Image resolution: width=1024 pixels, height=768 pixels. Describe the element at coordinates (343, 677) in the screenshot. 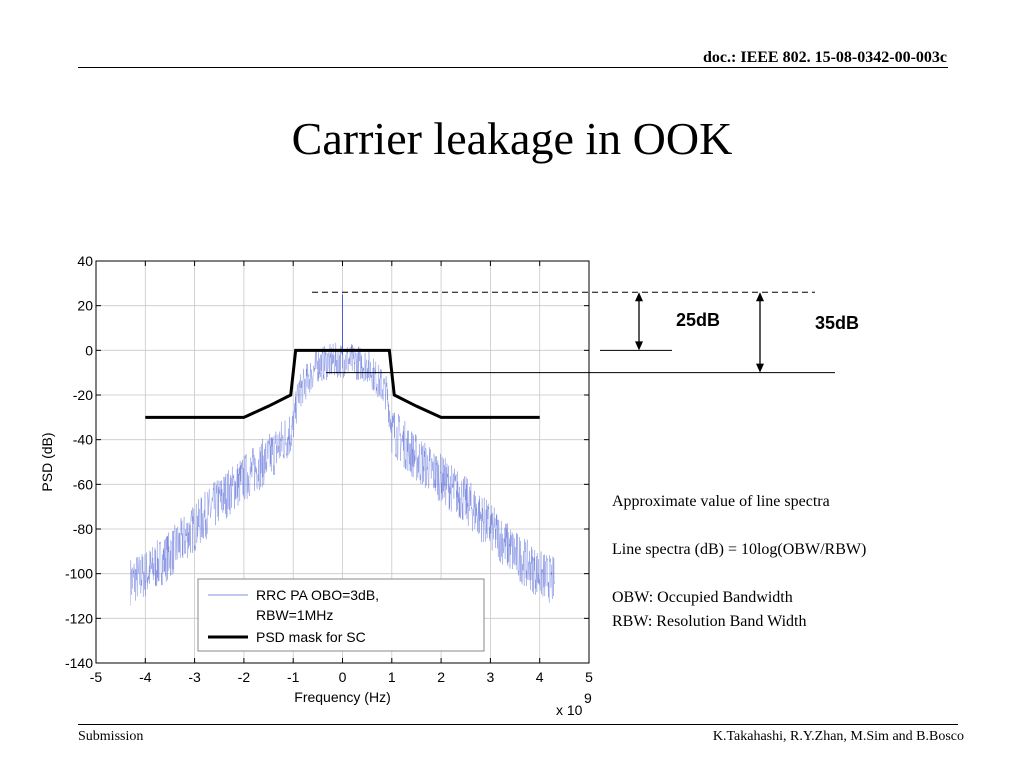

I see `x-tick-label: 0` at that location.